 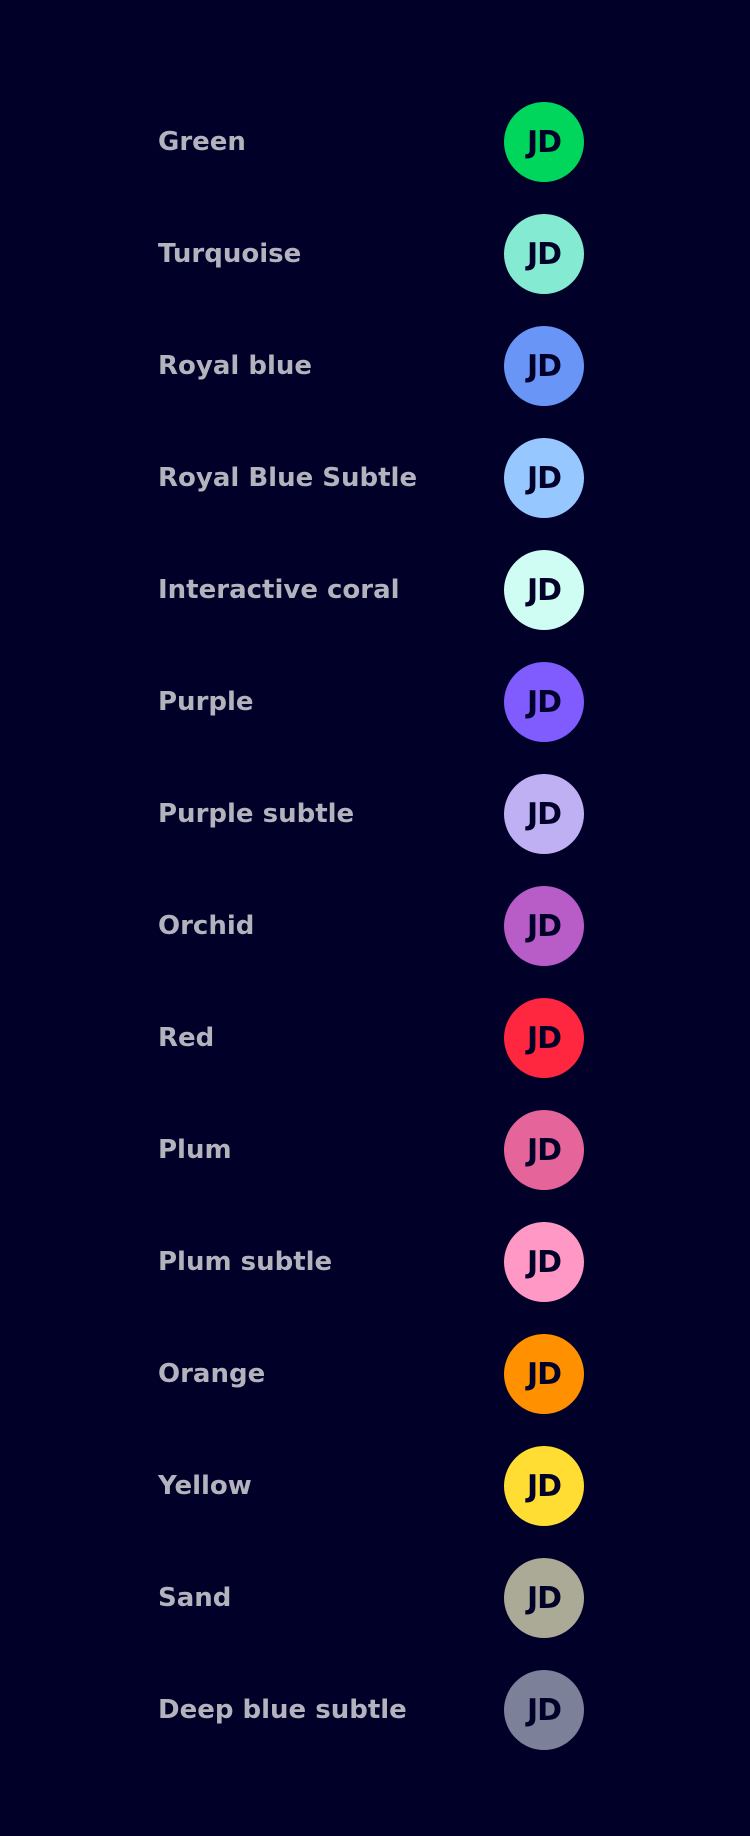 What do you see at coordinates (195, 1598) in the screenshot?
I see `color-name-label: Sand` at bounding box center [195, 1598].